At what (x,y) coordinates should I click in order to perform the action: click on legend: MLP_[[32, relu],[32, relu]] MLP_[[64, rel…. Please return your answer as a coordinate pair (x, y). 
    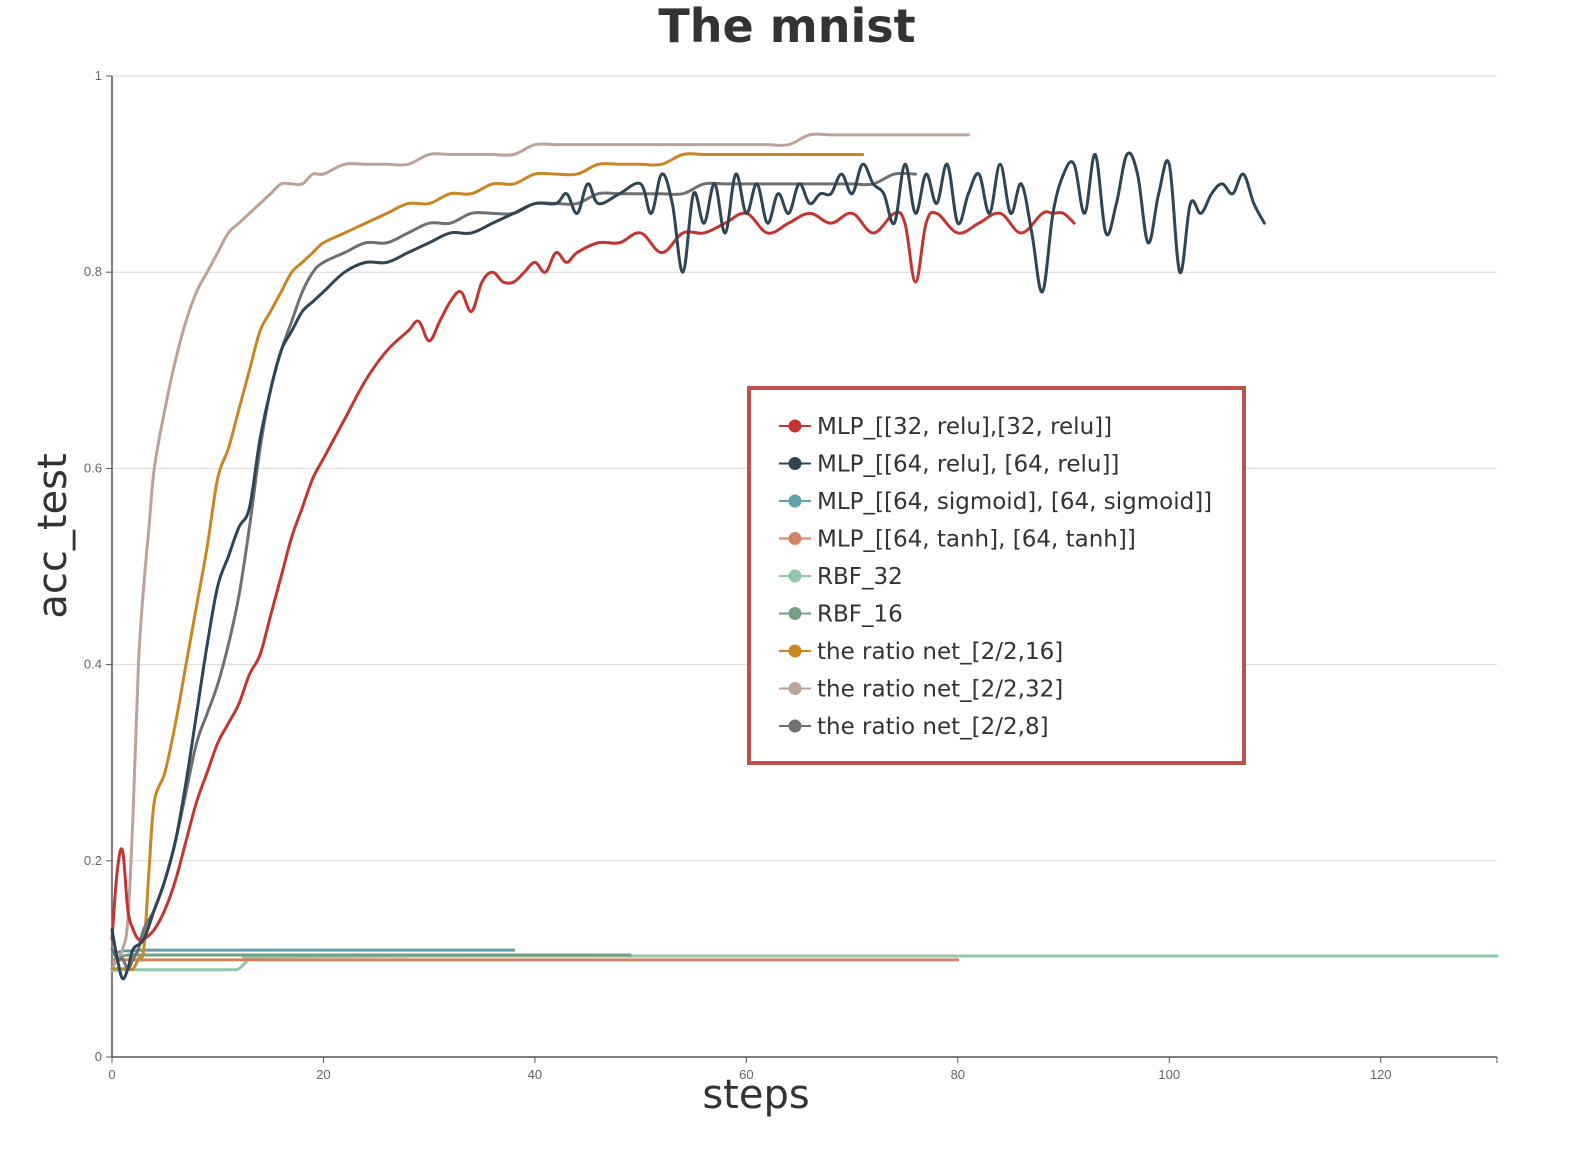
    Looking at the image, I should click on (996, 575).